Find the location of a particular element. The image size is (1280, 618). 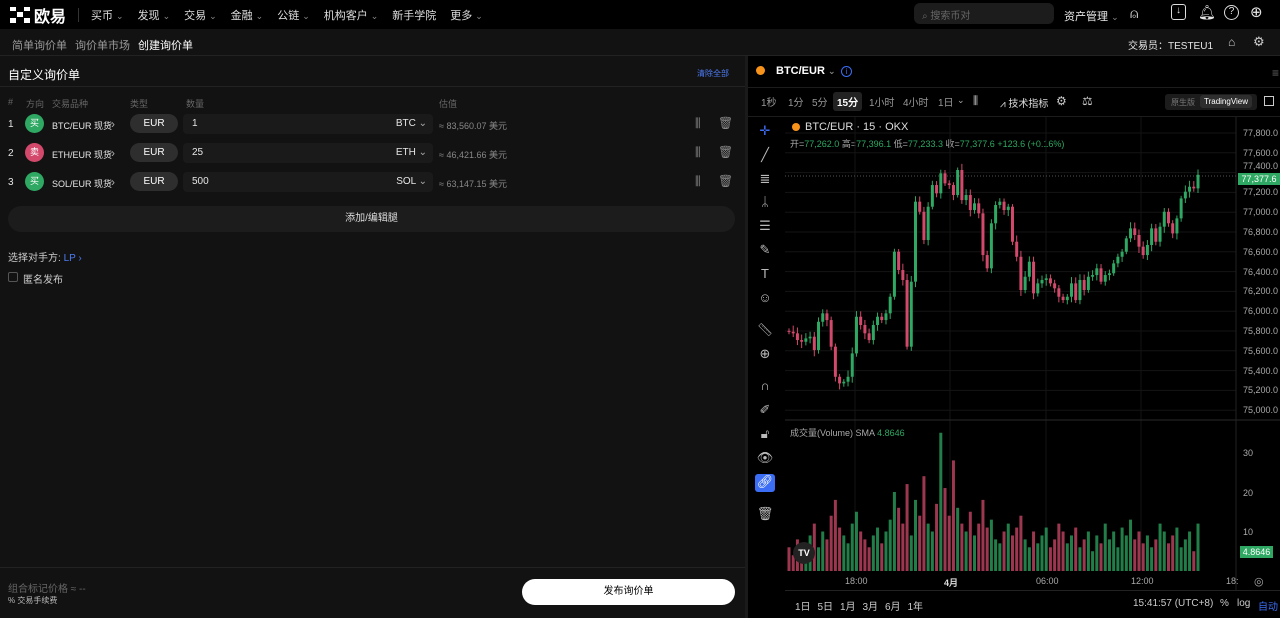

counterparty-select: LP › is located at coordinates (72, 258).